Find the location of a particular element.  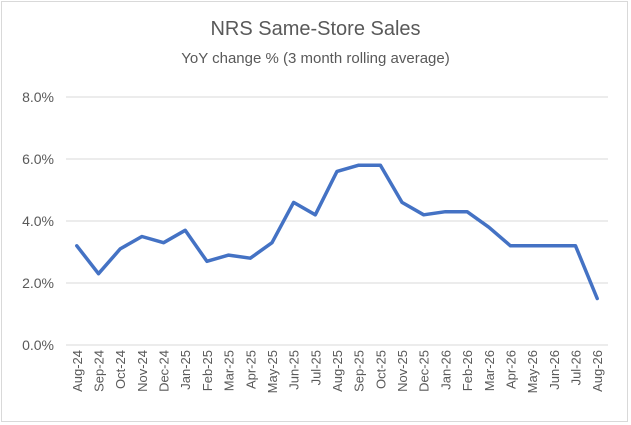

x-tick-label: Jun-25 is located at coordinates (294, 370).